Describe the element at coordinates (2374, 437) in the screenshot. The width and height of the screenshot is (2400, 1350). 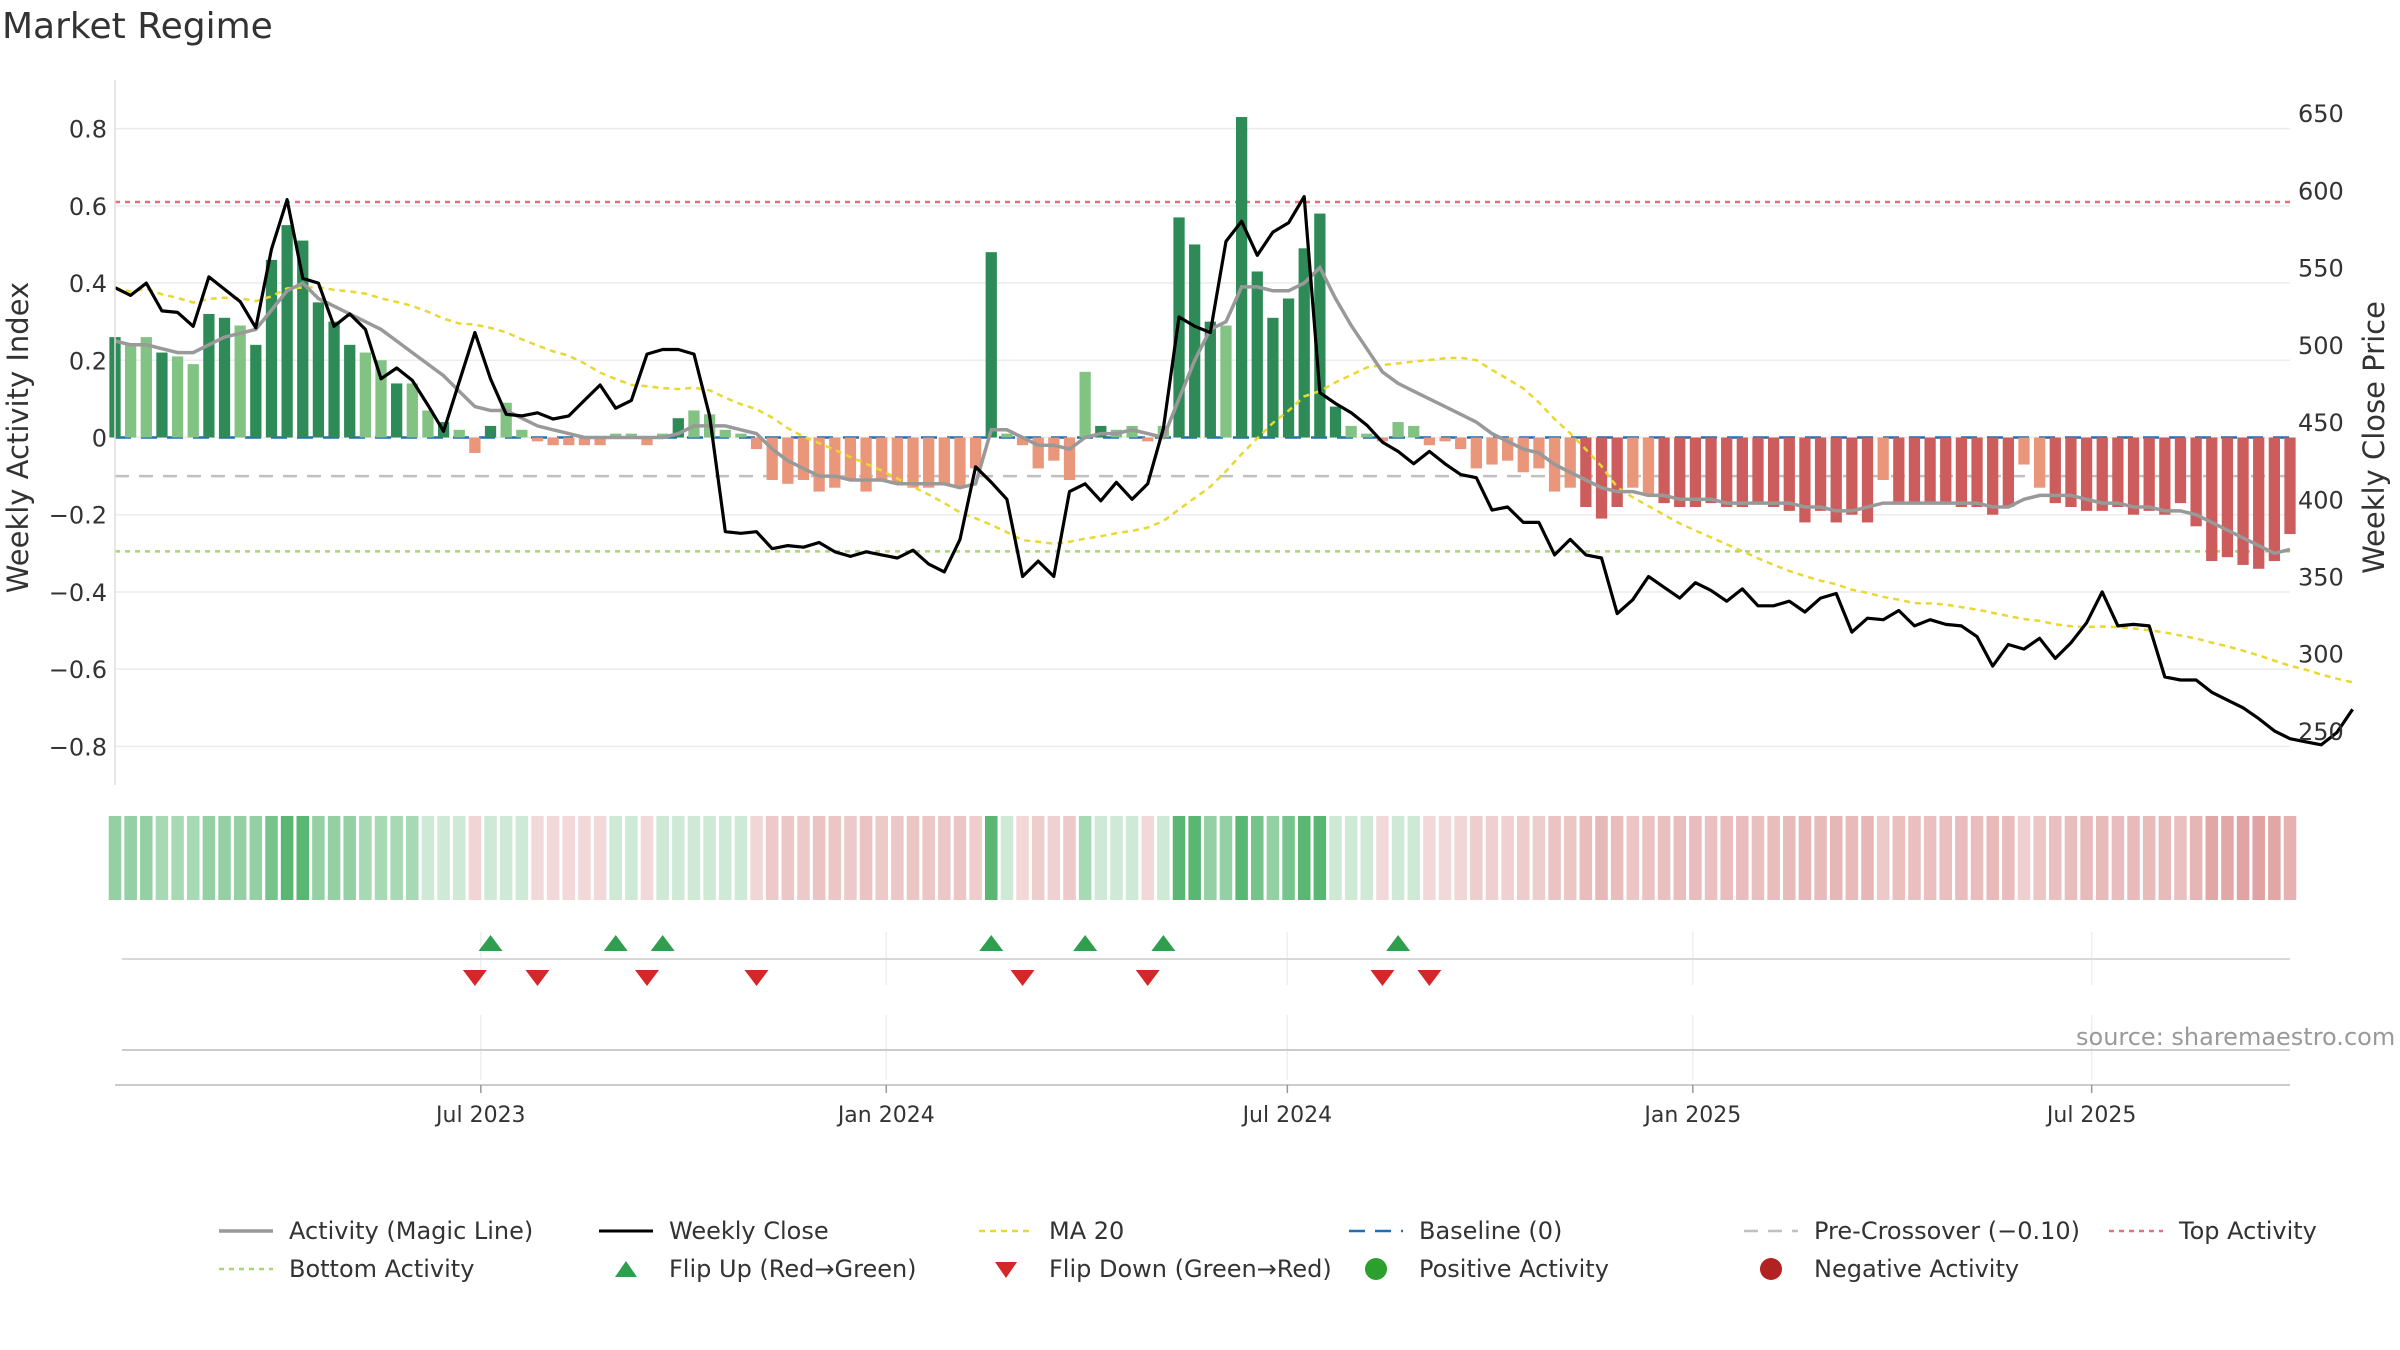
I see `y-right-axis-title: Weekly Close Price` at that location.